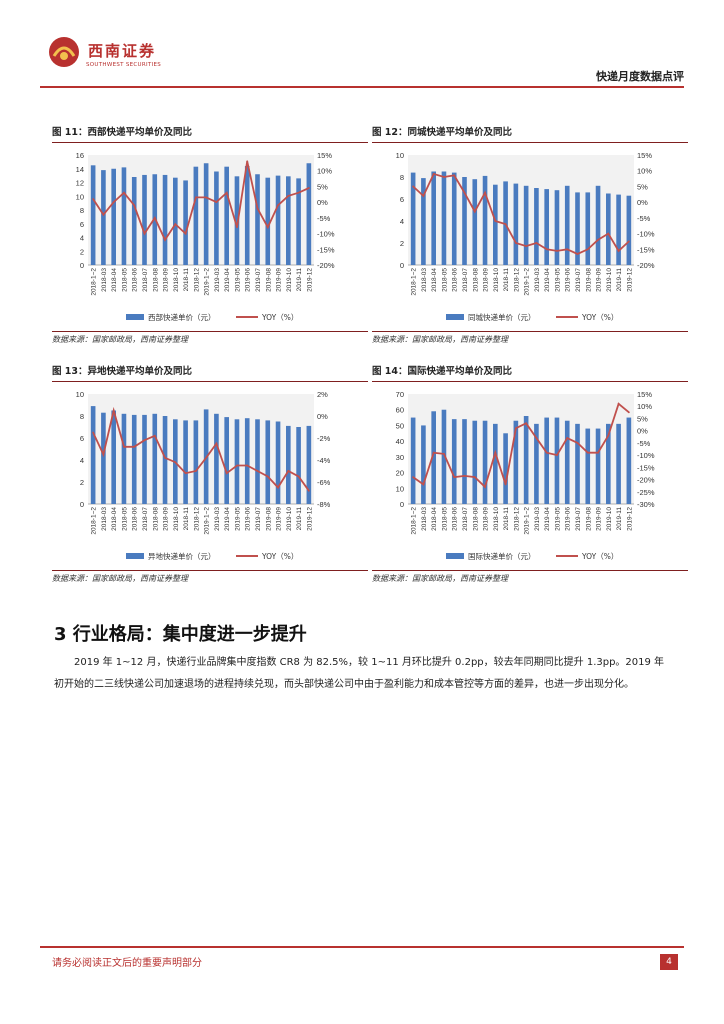  I want to click on left-axis-tick-label: 0, so click(82, 265).